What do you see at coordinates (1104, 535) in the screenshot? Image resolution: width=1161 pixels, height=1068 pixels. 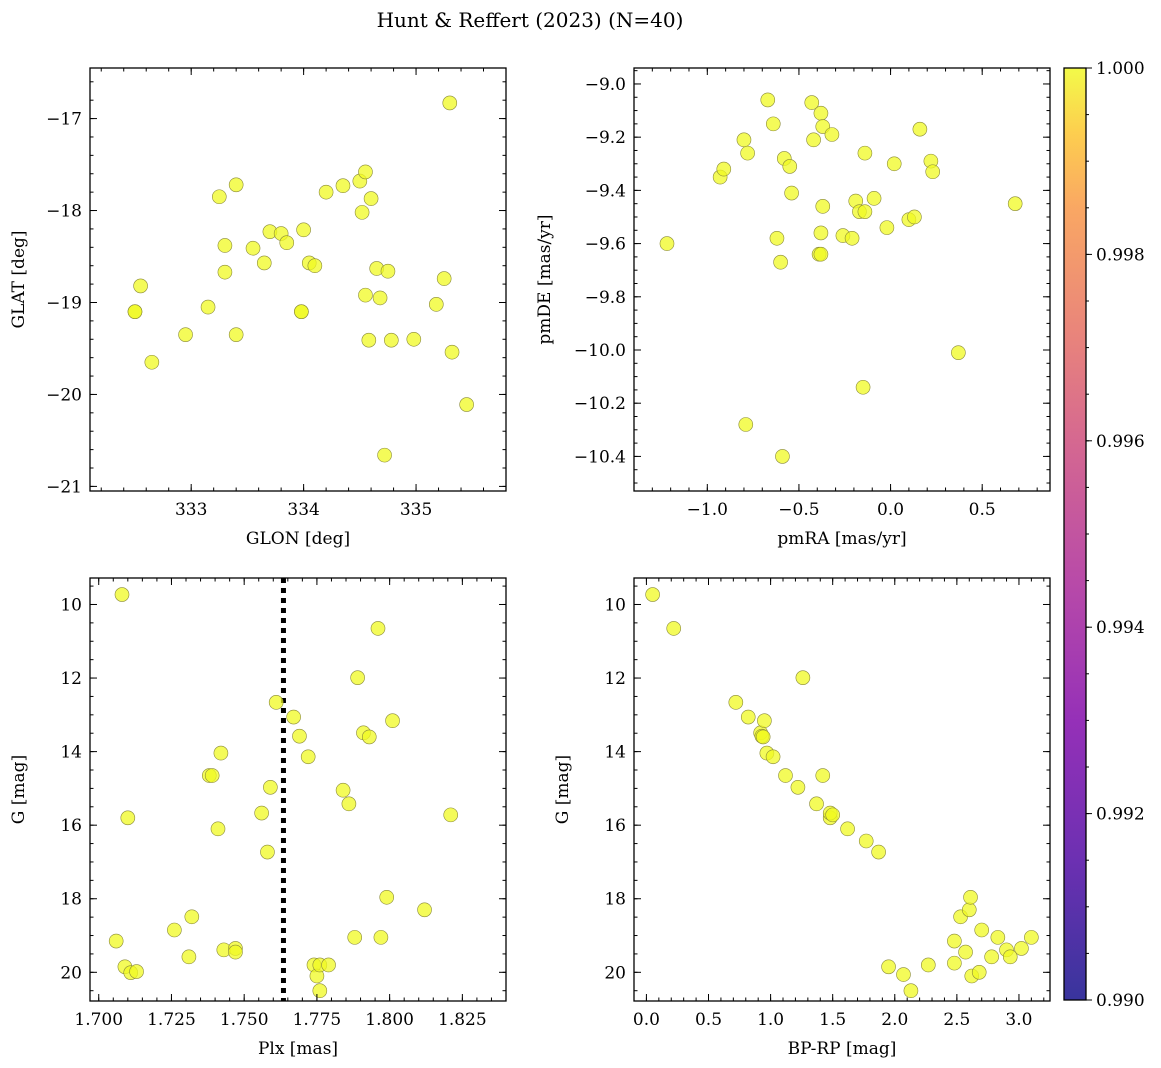 I see `colorbar: 0.990 0.992 0.994 0.996 0.998 1.000` at bounding box center [1104, 535].